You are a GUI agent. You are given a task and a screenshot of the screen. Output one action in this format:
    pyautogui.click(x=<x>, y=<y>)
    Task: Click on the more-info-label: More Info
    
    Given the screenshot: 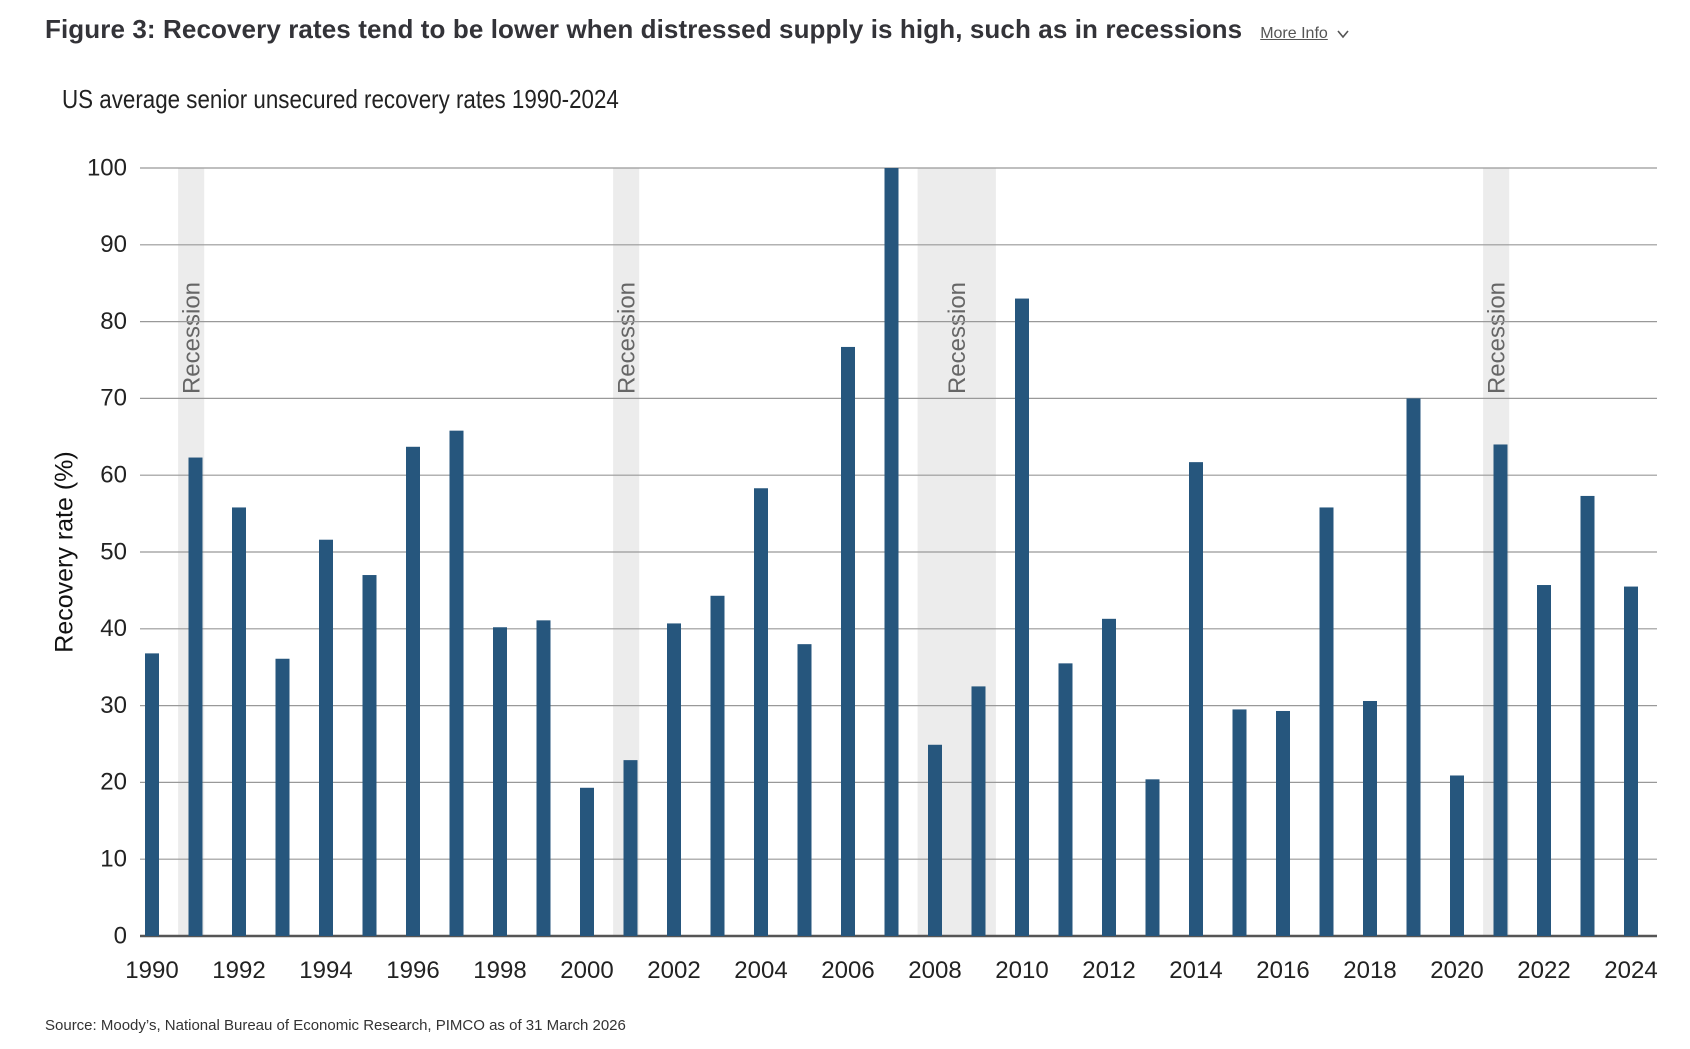 What is the action you would take?
    pyautogui.click(x=1294, y=33)
    